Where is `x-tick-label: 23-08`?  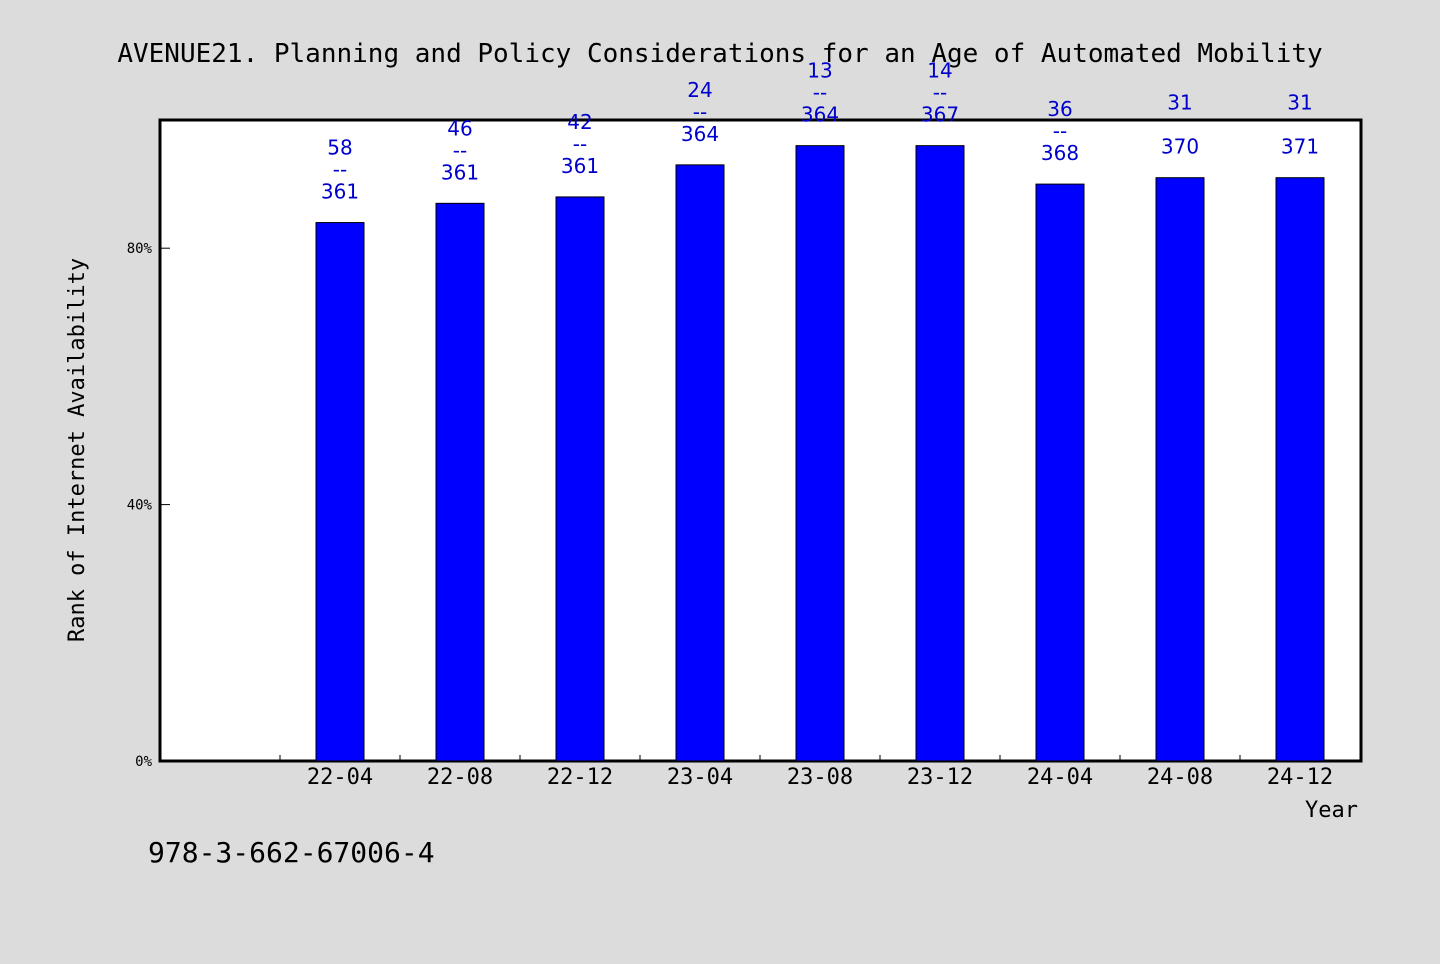
x-tick-label: 23-08 is located at coordinates (820, 777).